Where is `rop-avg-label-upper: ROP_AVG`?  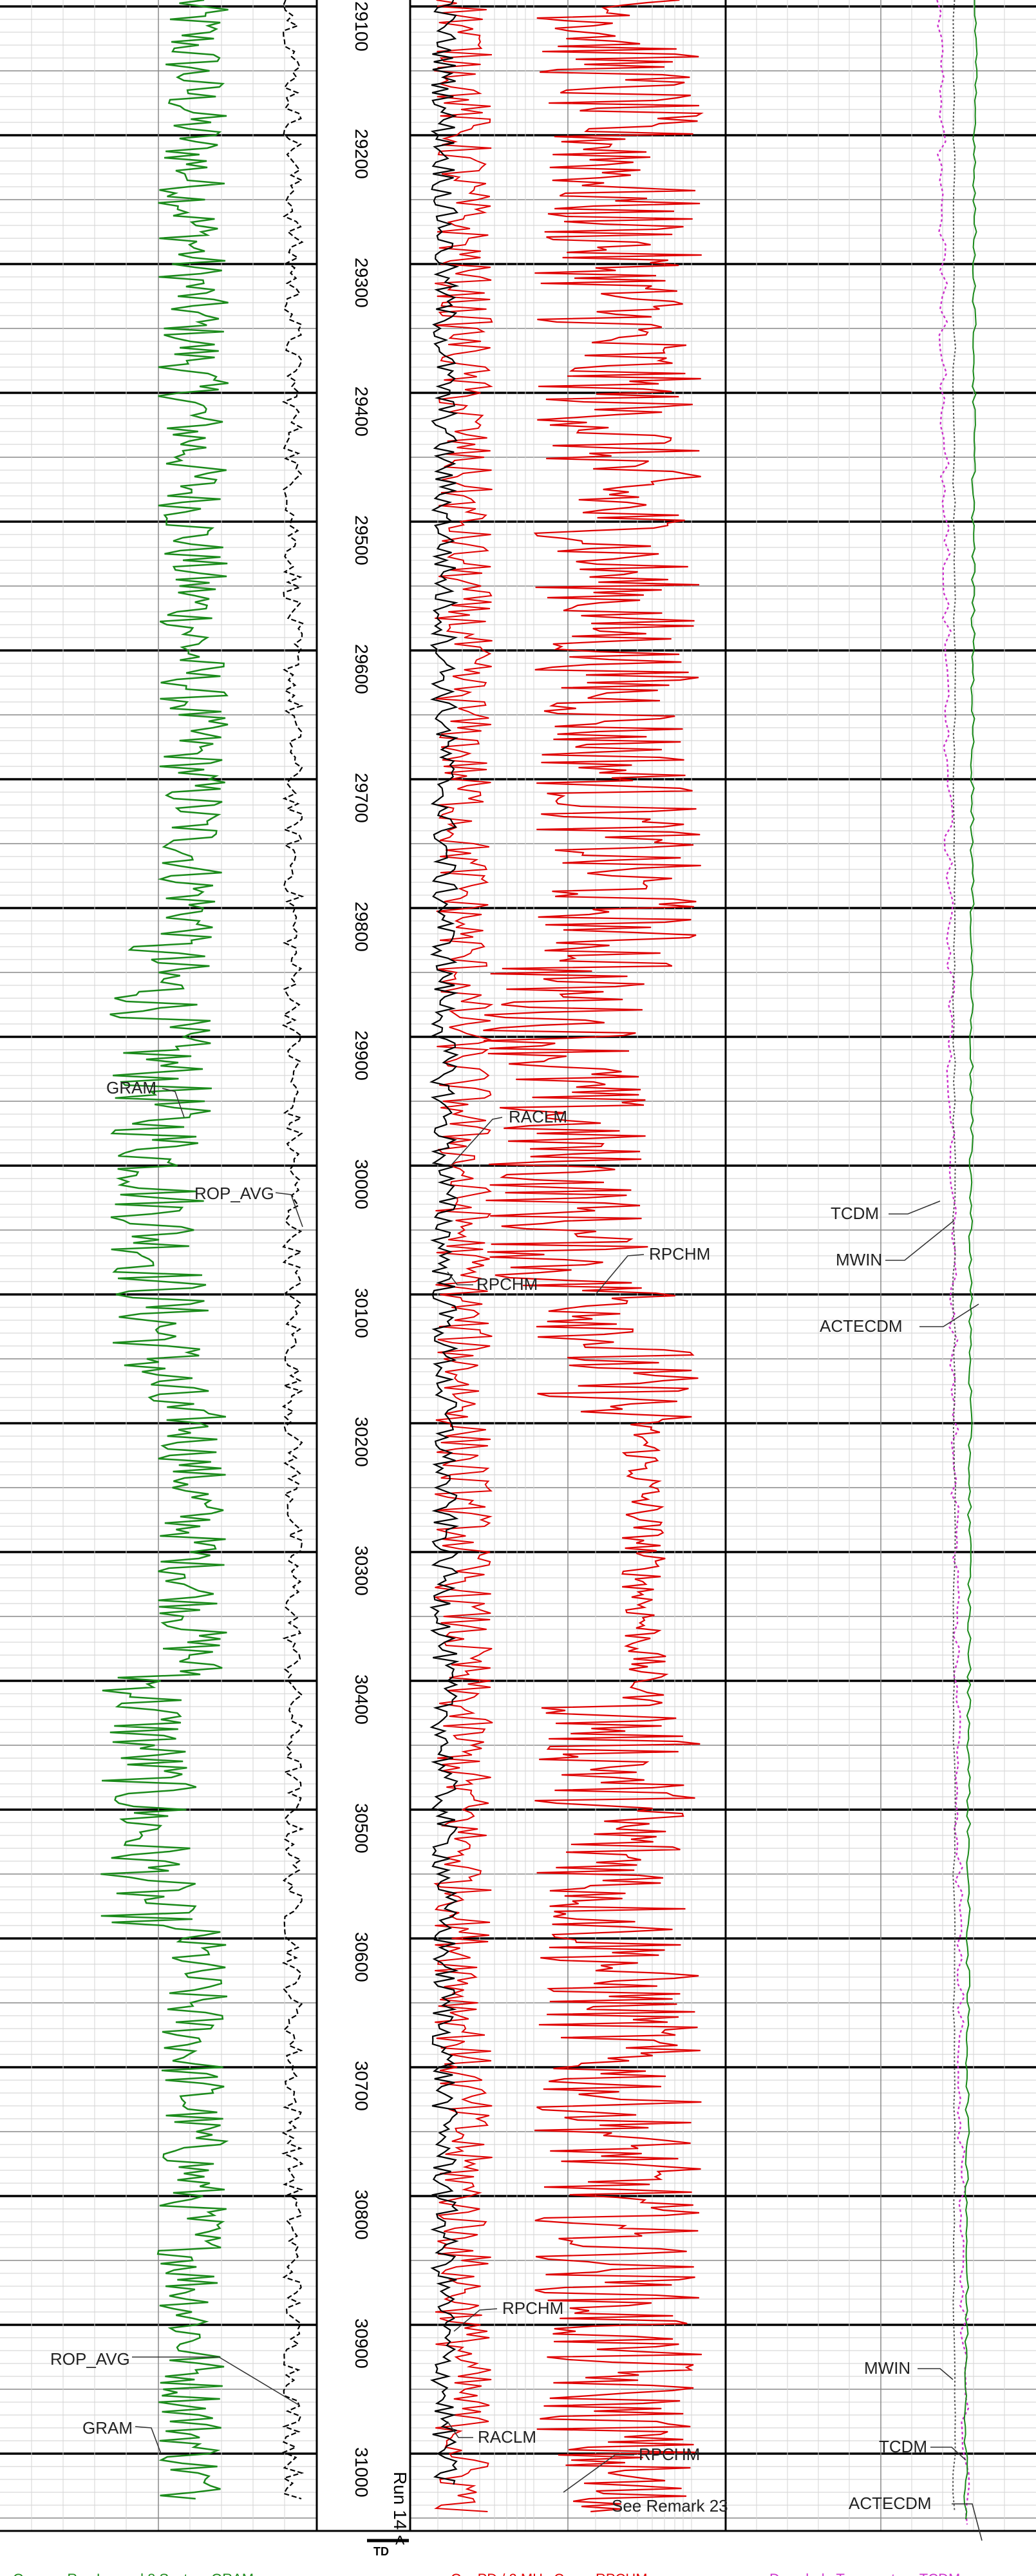 rop-avg-label-upper: ROP_AVG is located at coordinates (234, 1193).